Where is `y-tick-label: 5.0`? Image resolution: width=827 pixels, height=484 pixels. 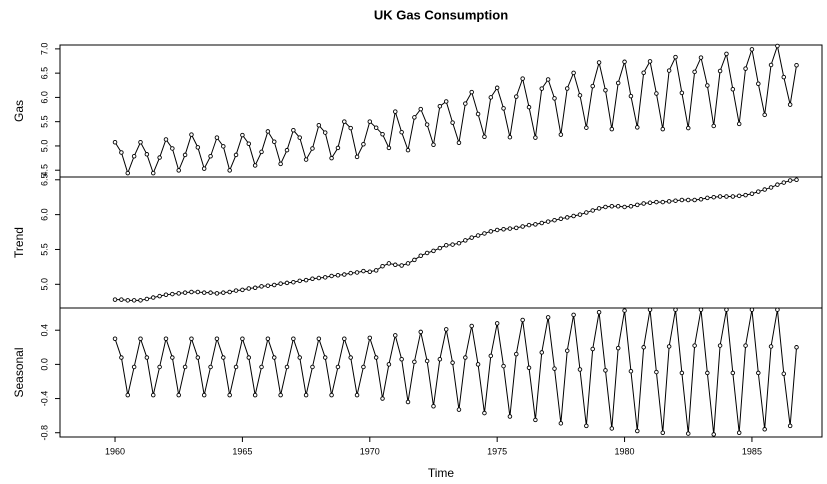 y-tick-label: 5.0 is located at coordinates (44, 284).